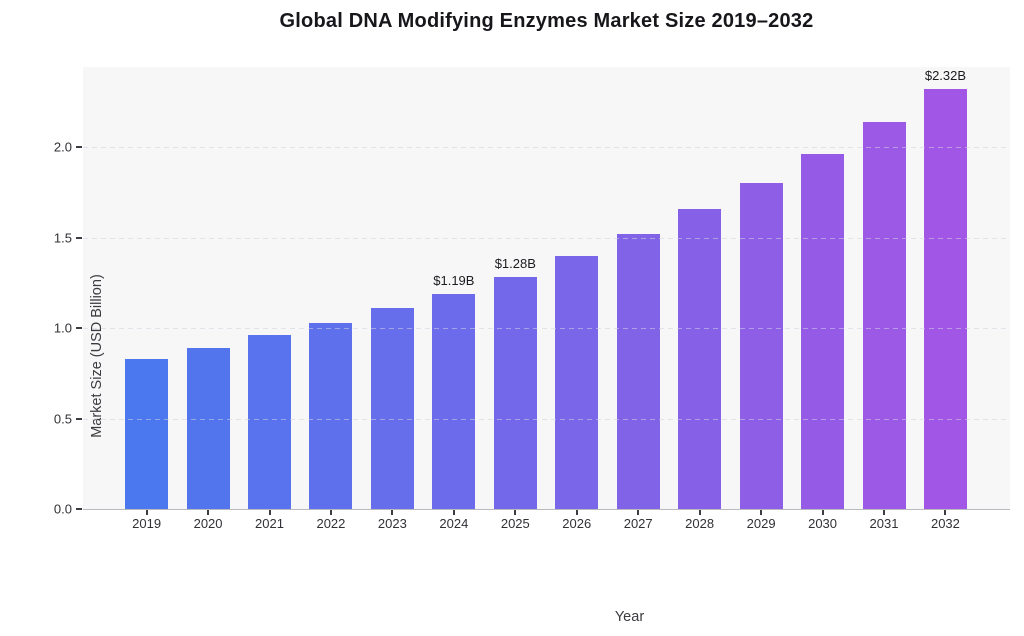 The height and width of the screenshot is (636, 1024). What do you see at coordinates (700, 523) in the screenshot?
I see `x-tick-label: 2028` at bounding box center [700, 523].